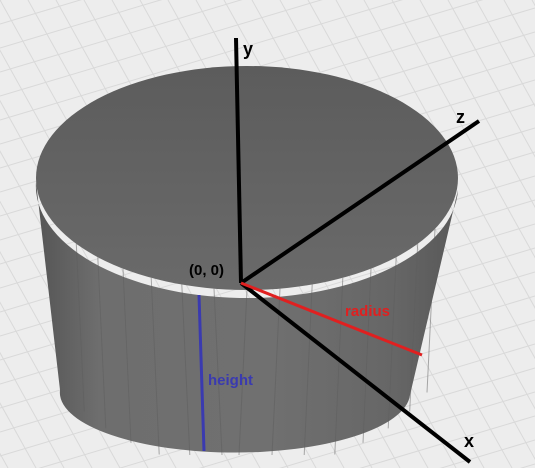  Describe the element at coordinates (238, 160) in the screenshot. I see `y-axis-line` at that location.